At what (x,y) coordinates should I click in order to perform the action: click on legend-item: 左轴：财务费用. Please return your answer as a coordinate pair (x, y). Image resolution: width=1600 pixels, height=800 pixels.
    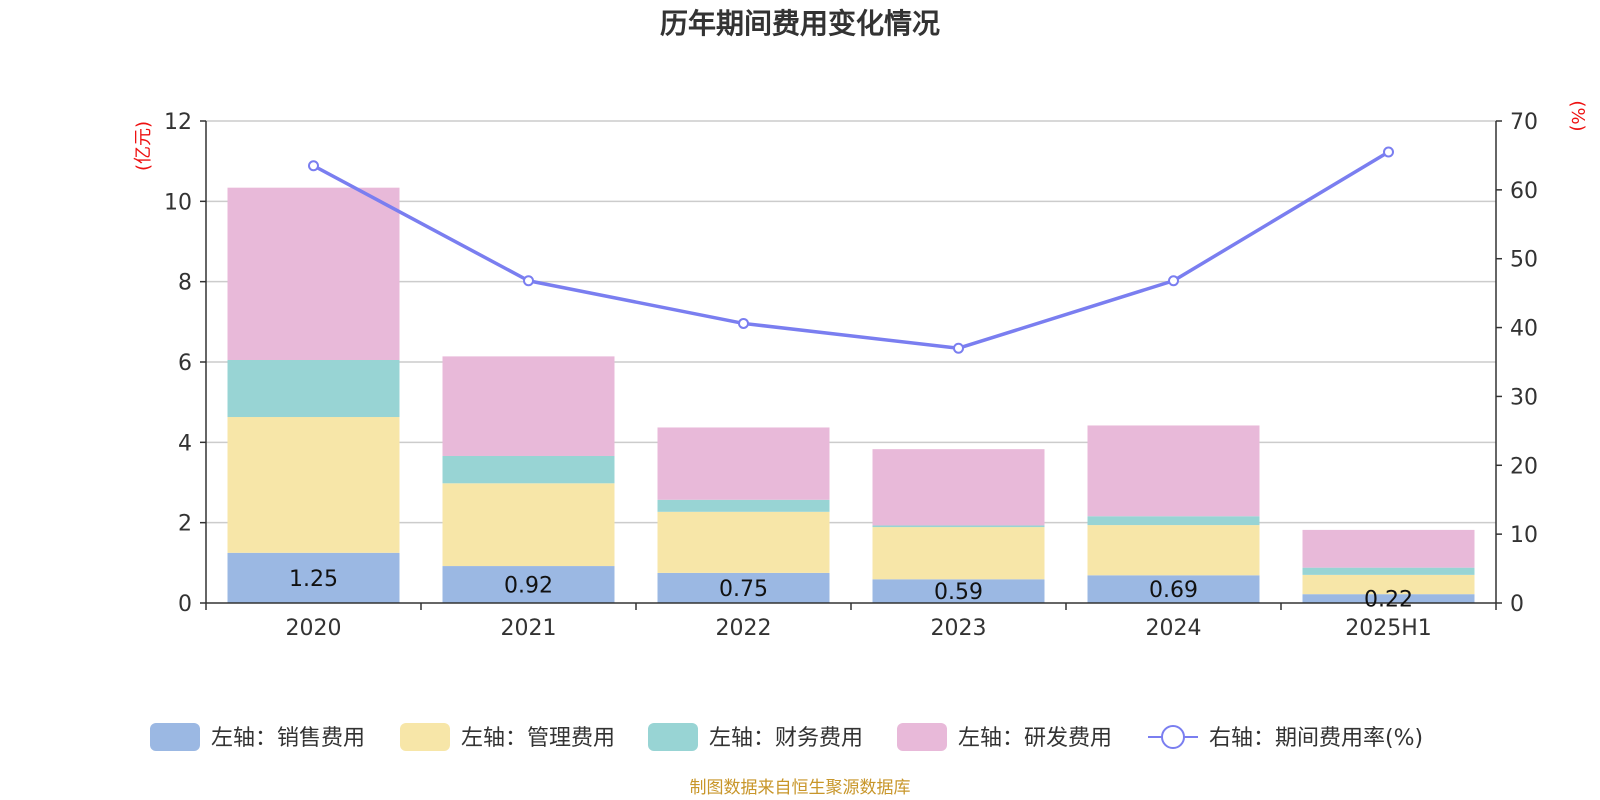
    Looking at the image, I should click on (755, 737).